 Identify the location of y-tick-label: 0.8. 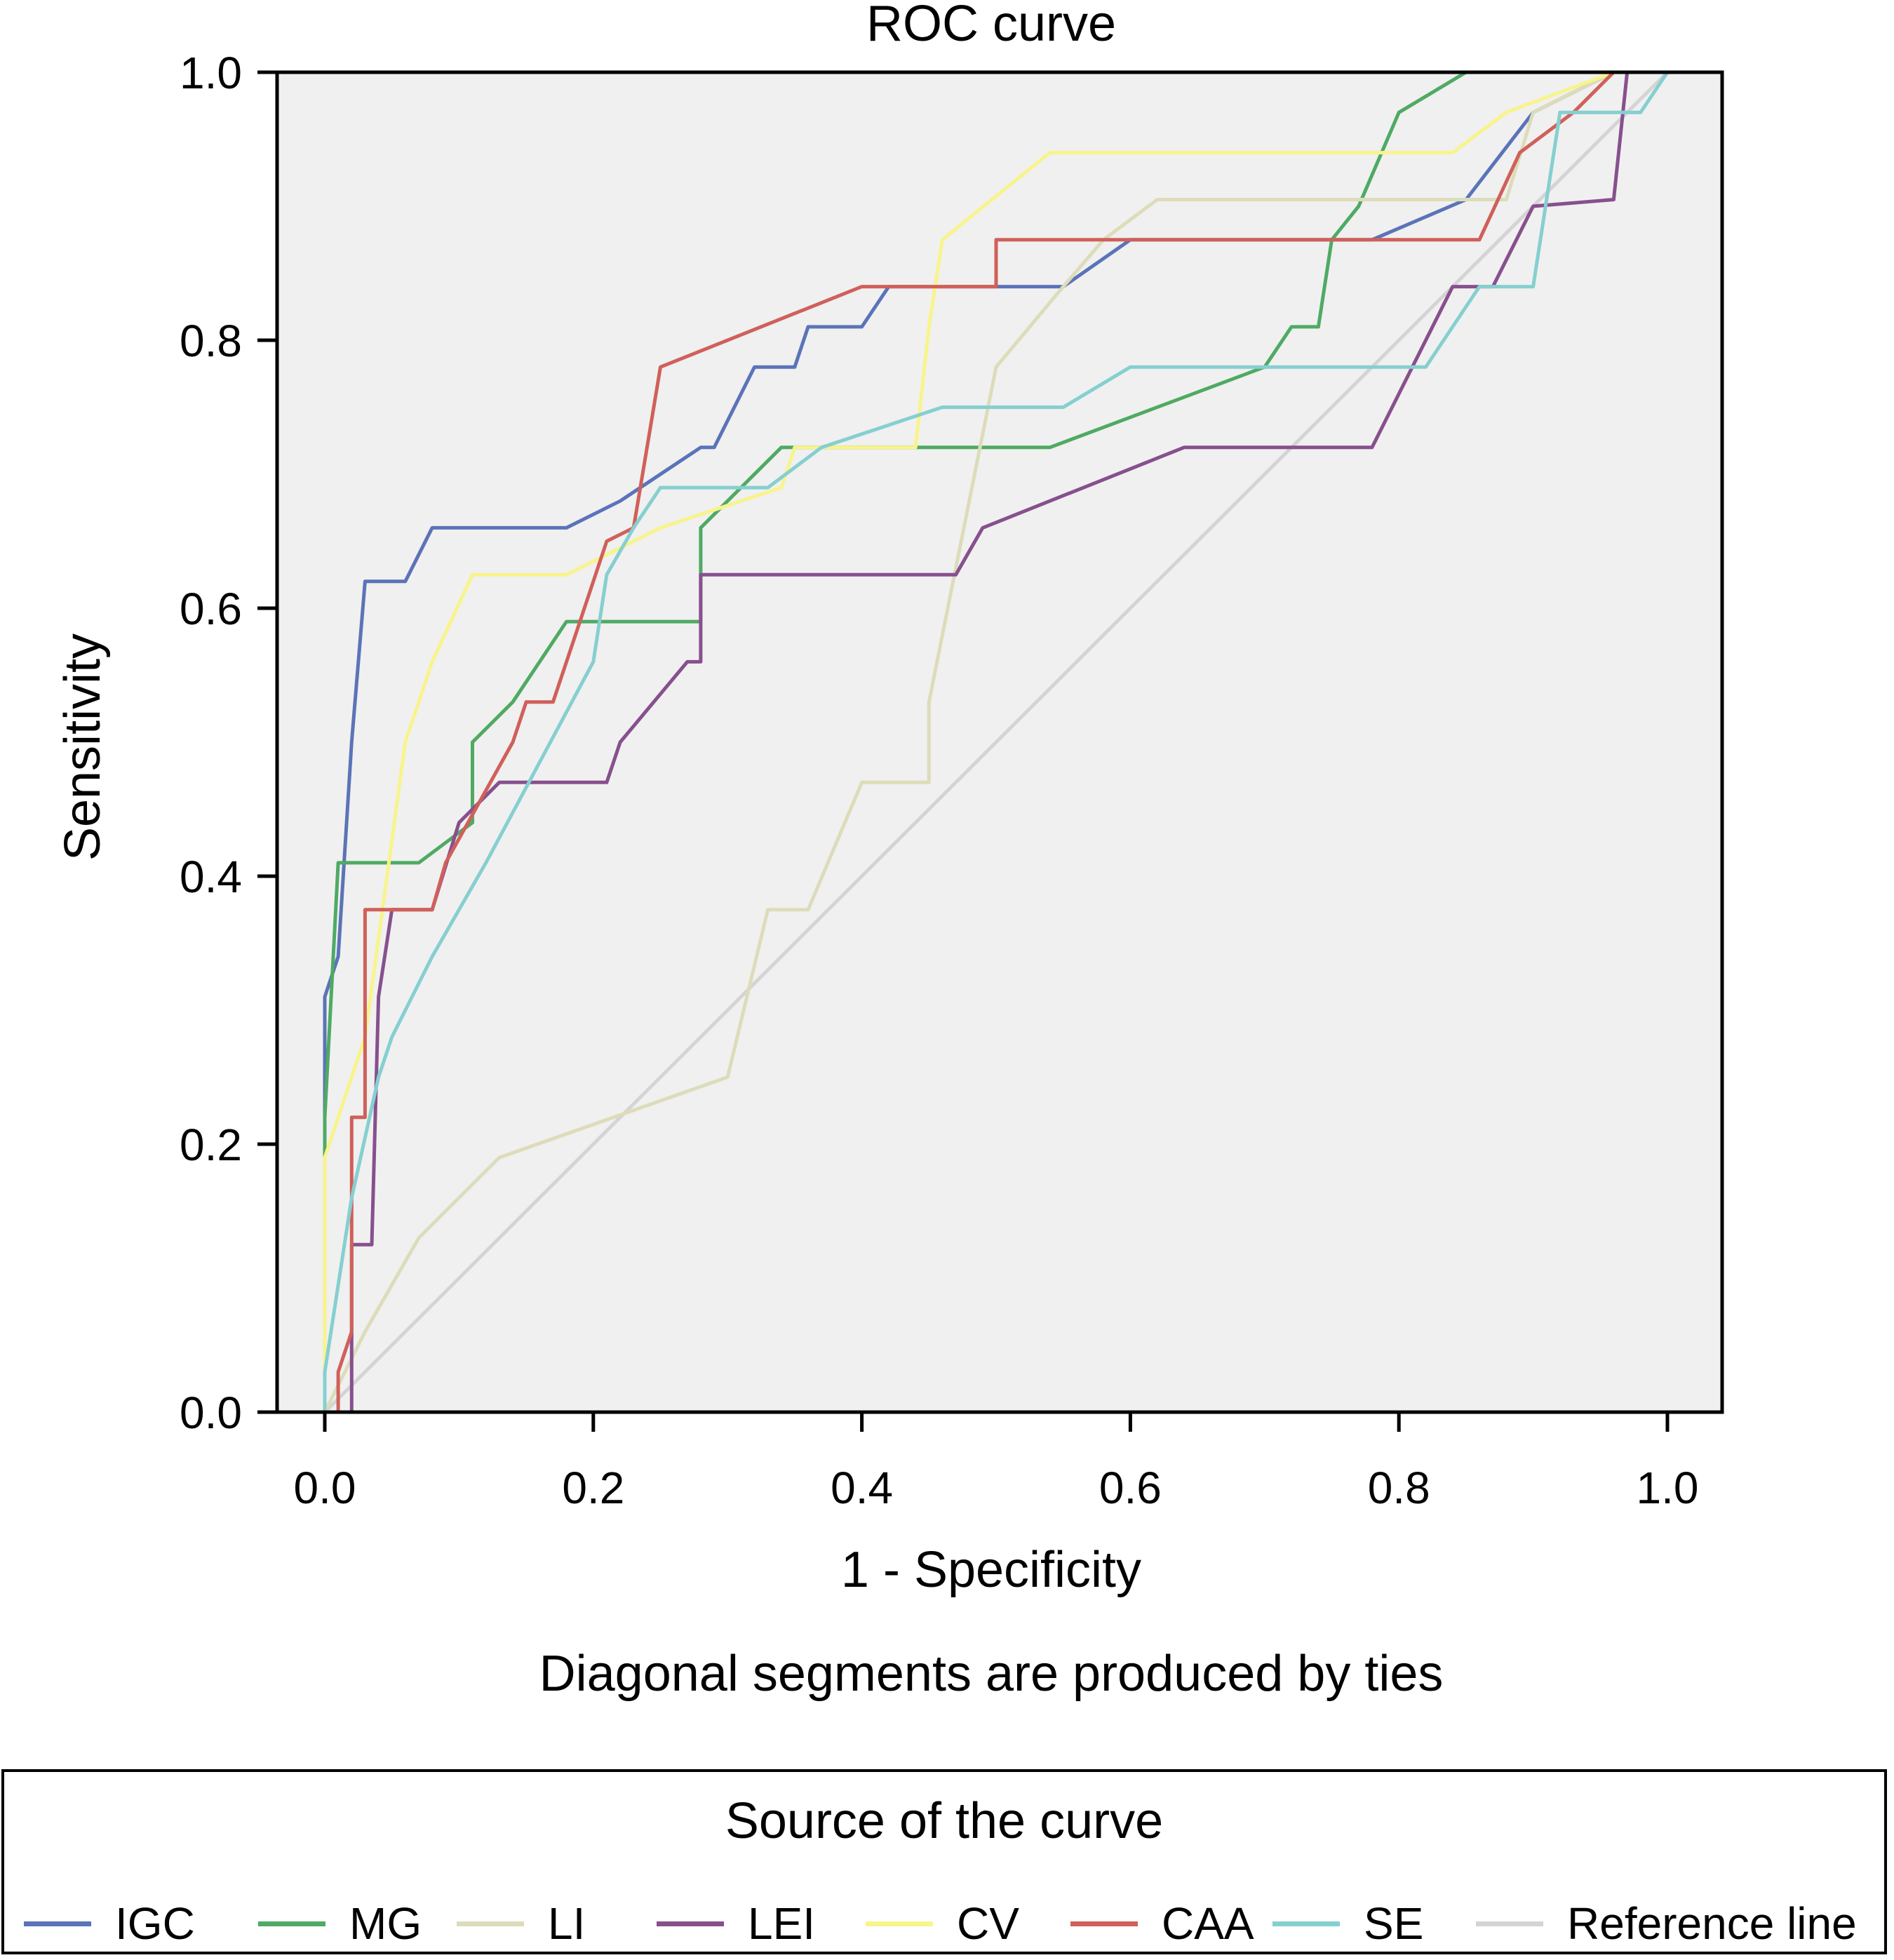
(211, 341).